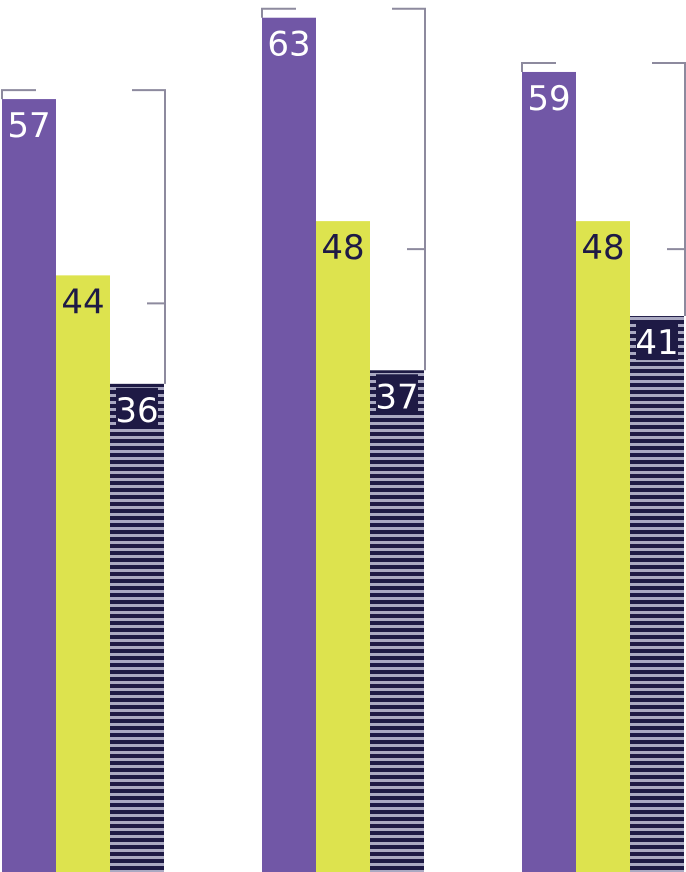 The width and height of the screenshot is (686, 872). Describe the element at coordinates (29, 485) in the screenshot. I see `bar-g1-s1` at that location.